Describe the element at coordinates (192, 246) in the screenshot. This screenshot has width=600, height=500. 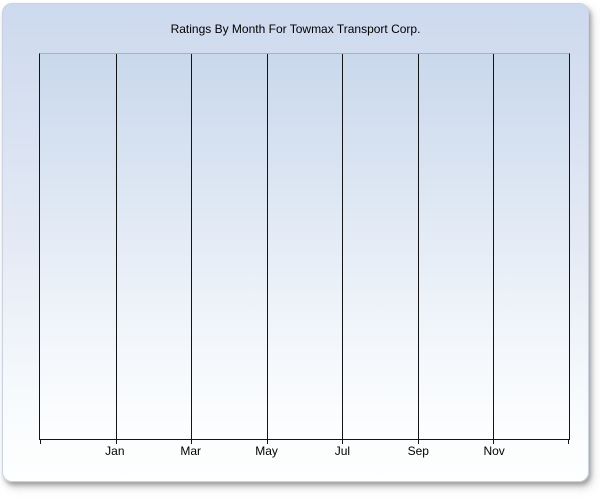
I see `gridline-mar` at that location.